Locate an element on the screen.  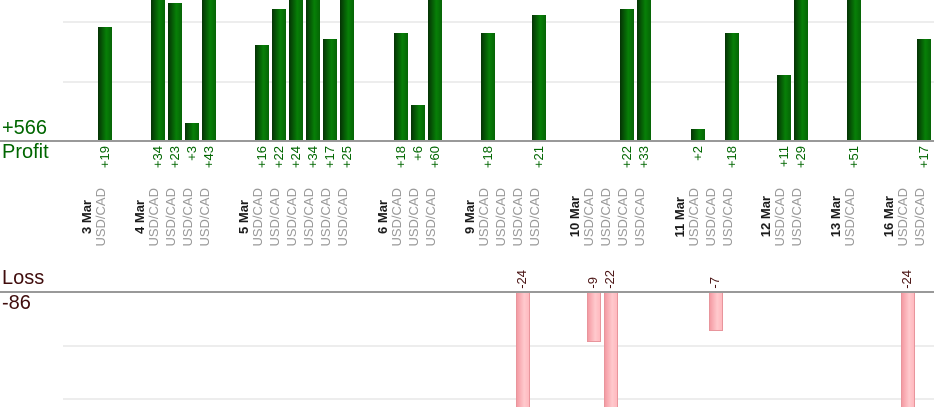
profit-value-label: +33 is located at coordinates (643, 157).